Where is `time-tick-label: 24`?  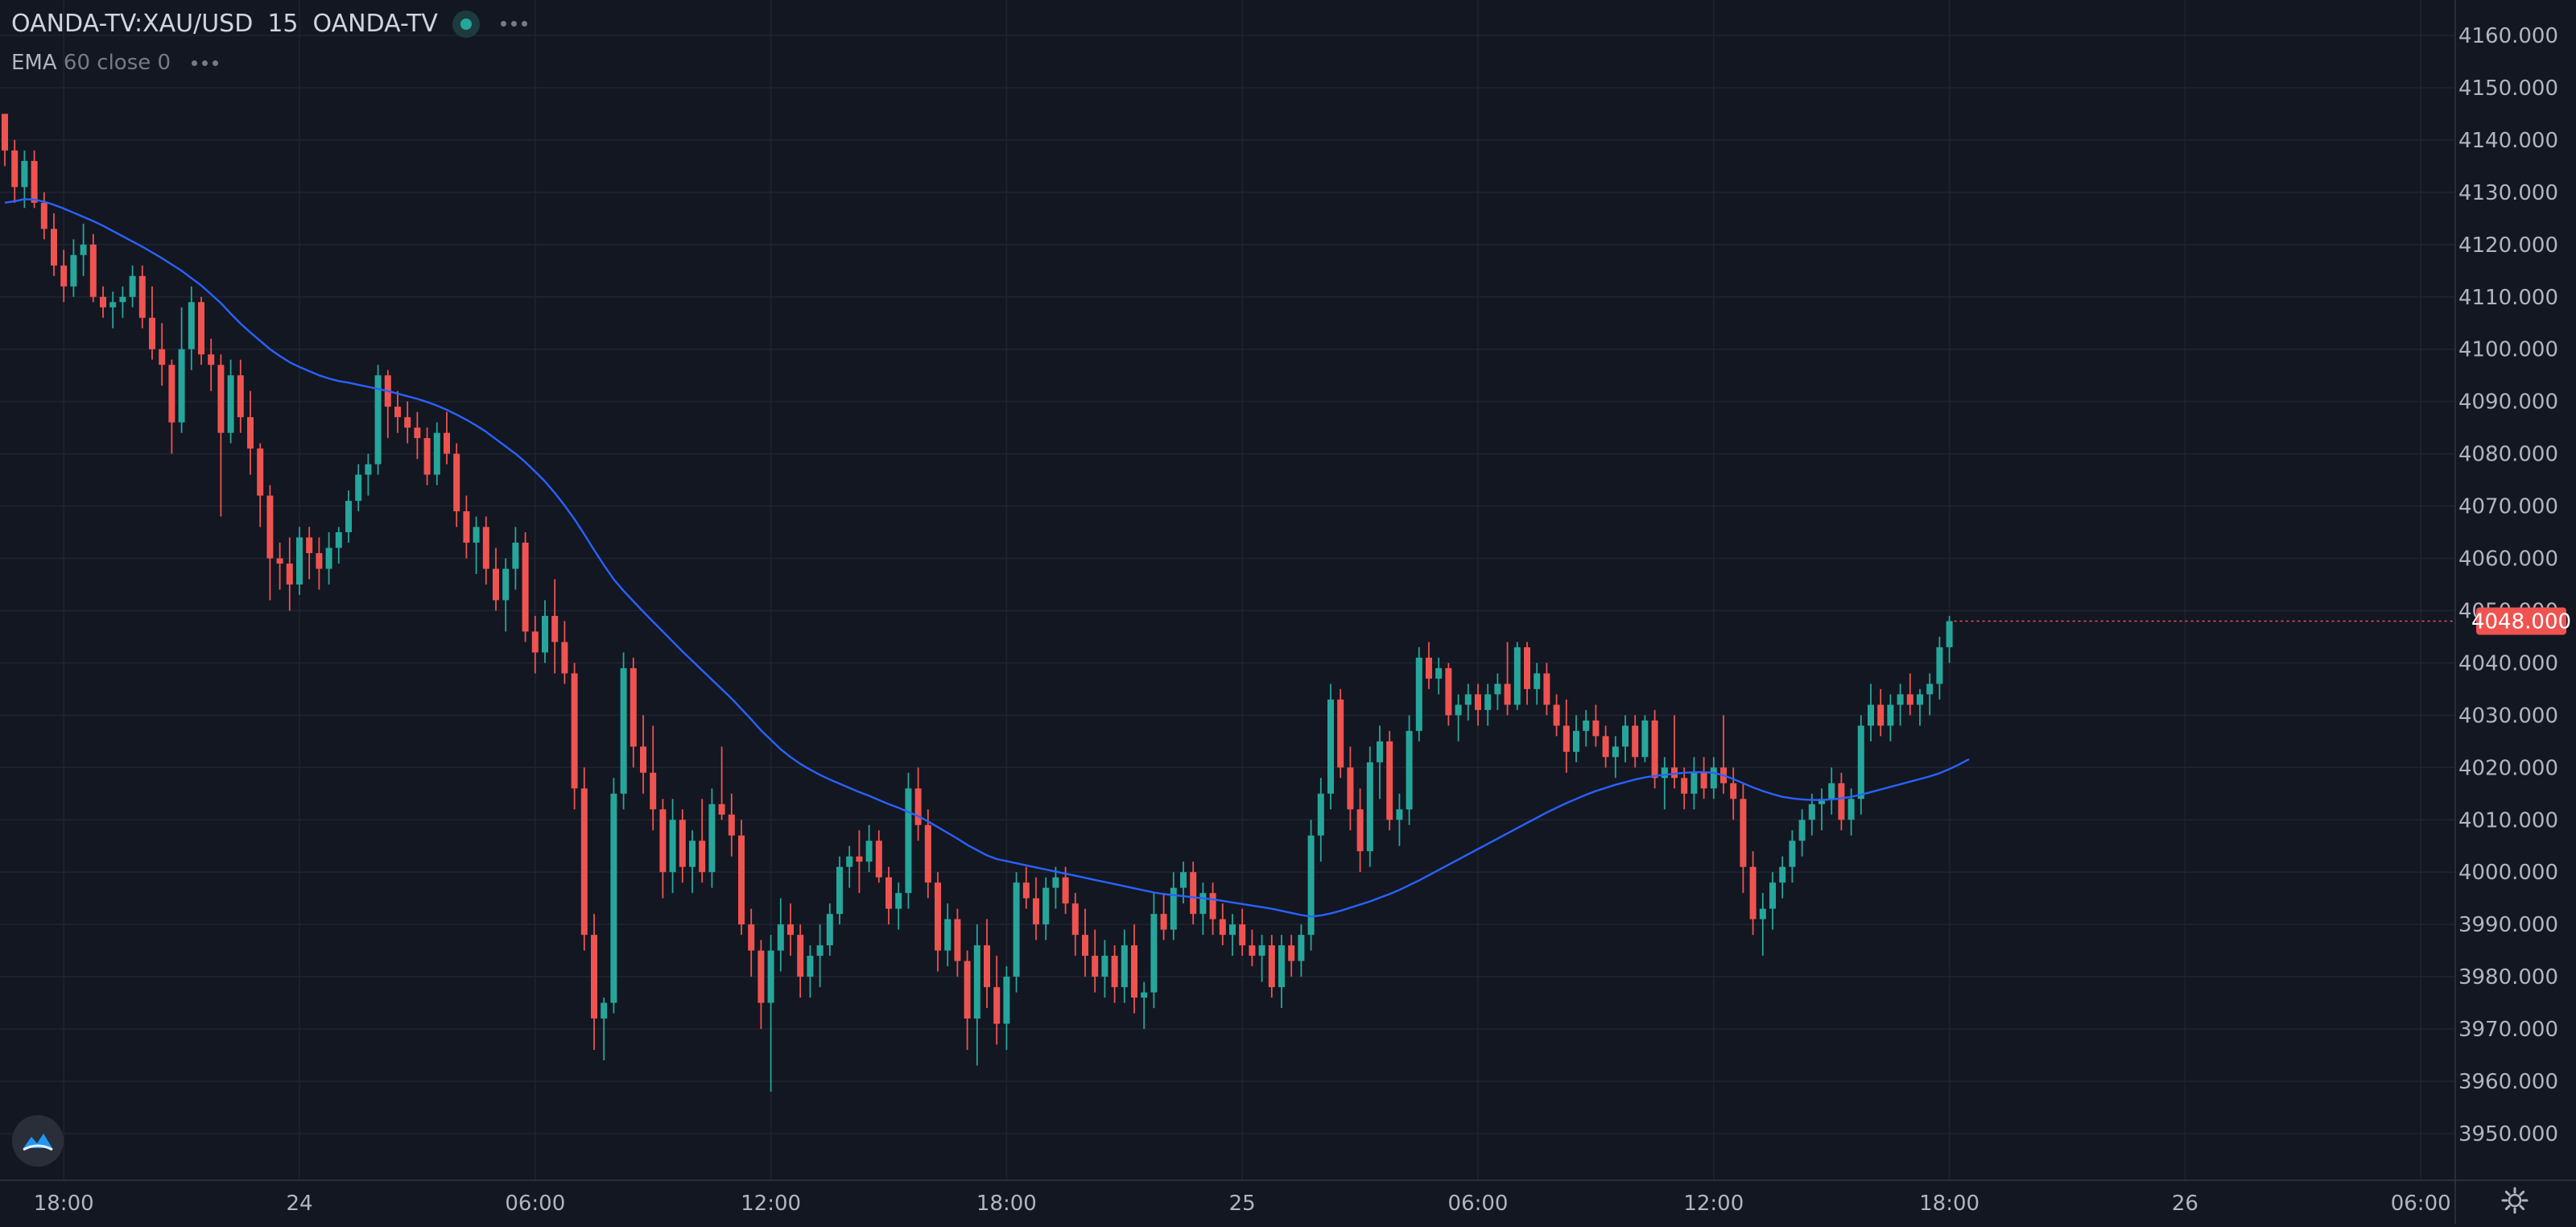 time-tick-label: 24 is located at coordinates (299, 1204).